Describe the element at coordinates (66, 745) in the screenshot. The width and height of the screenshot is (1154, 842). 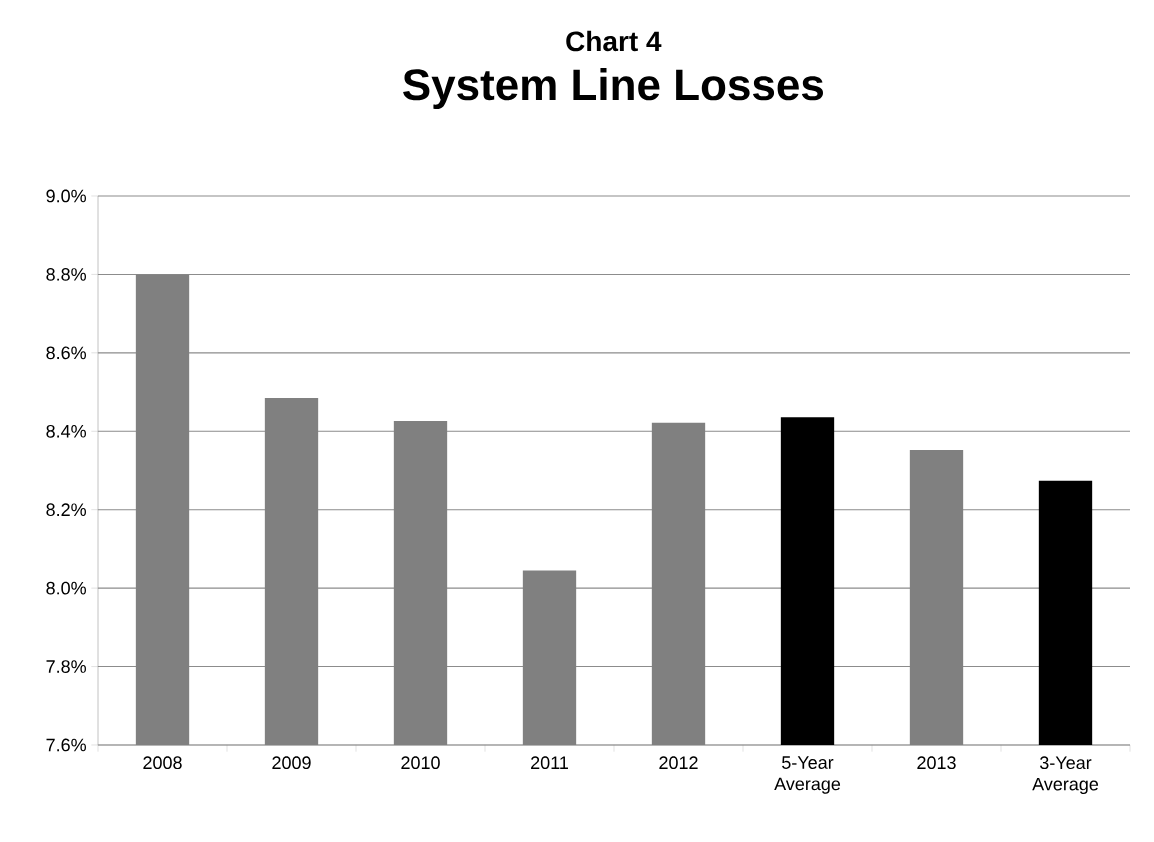
I see `y-tick-label: 7.6%` at that location.